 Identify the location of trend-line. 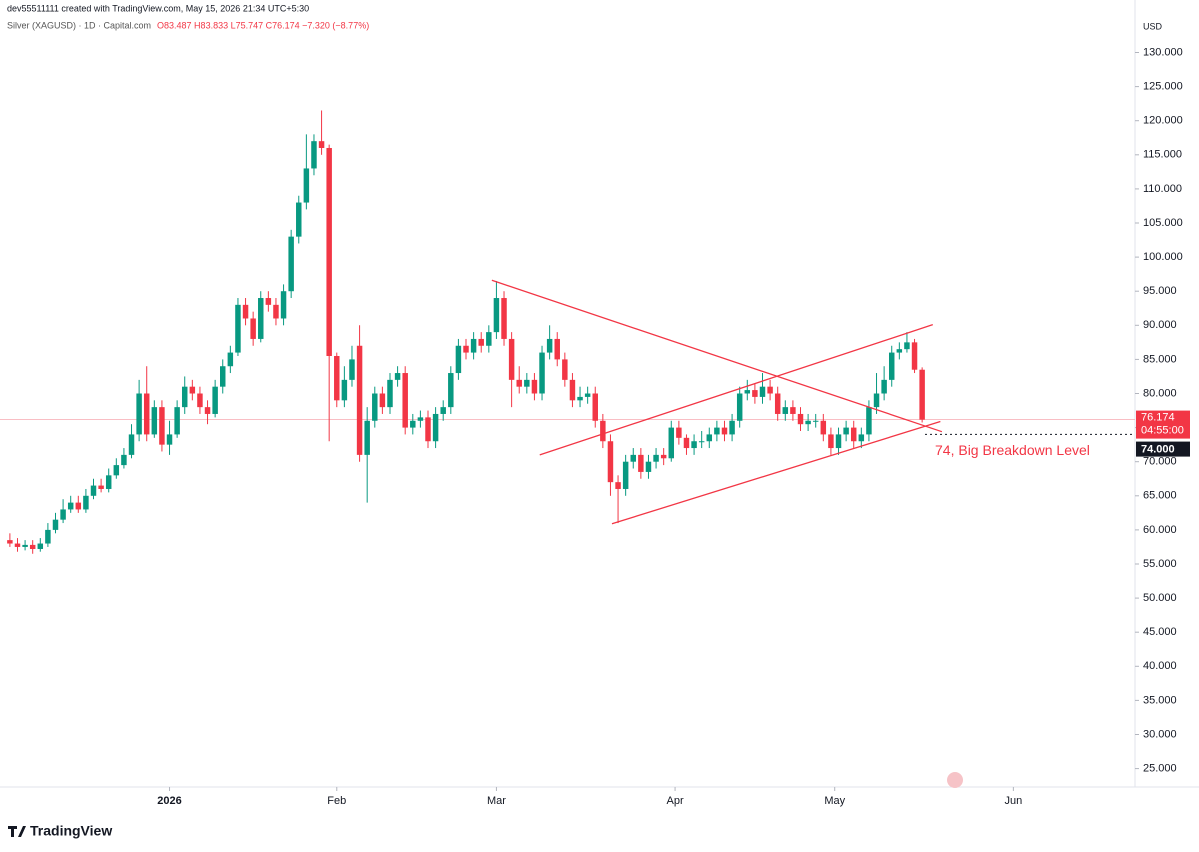
(776, 472).